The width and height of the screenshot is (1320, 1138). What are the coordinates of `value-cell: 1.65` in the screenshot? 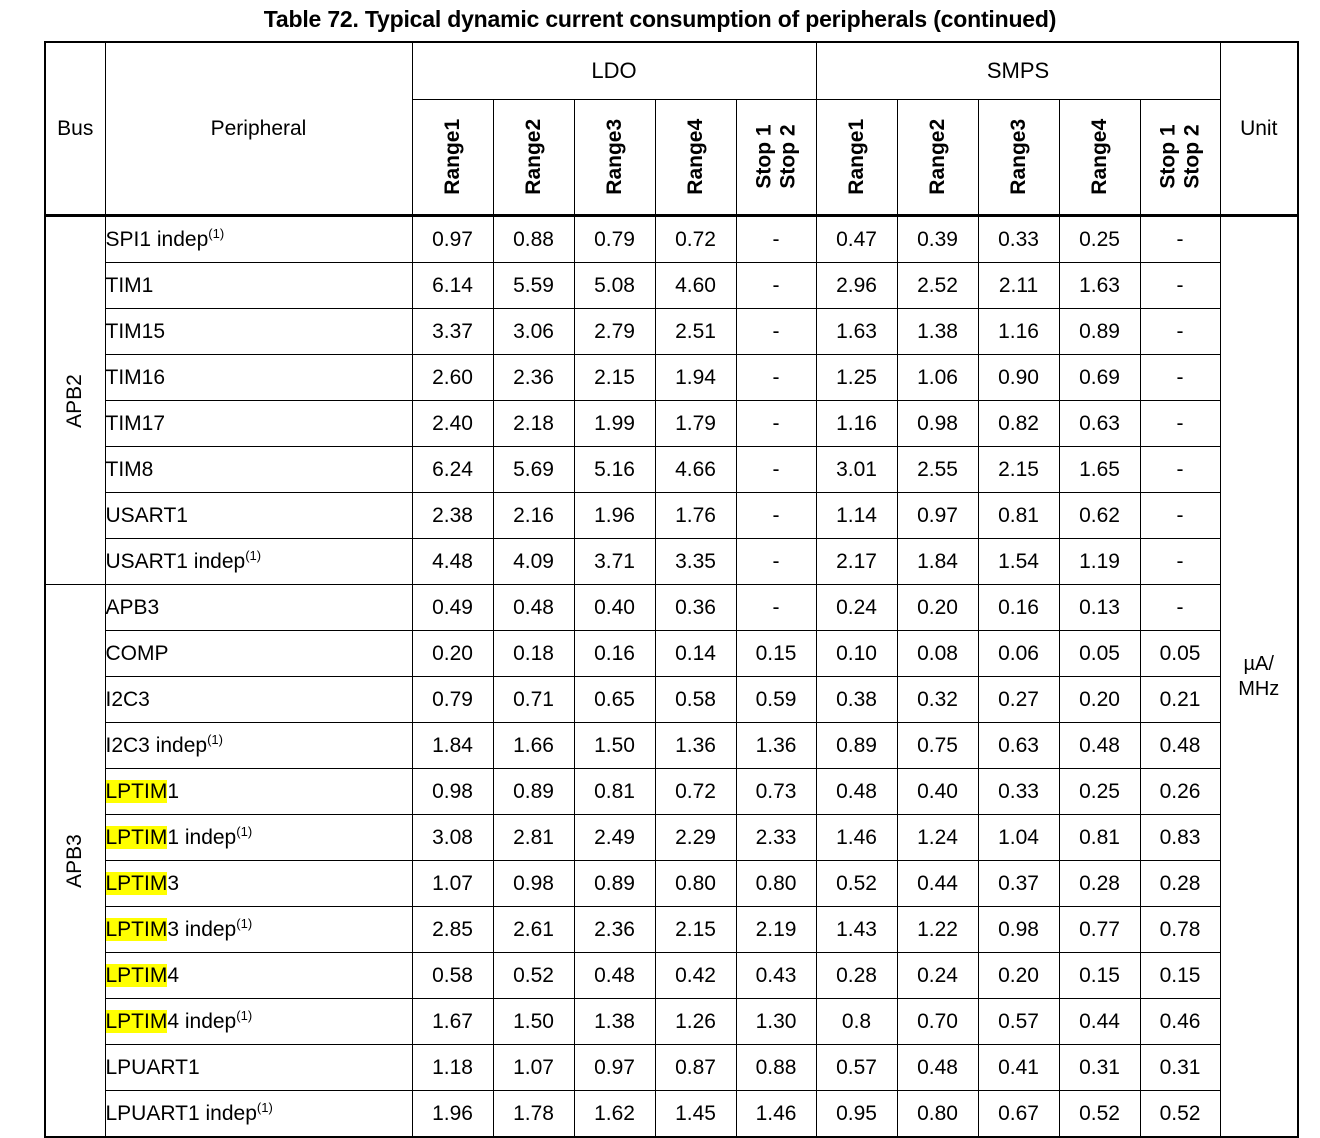 It's located at (1099, 469).